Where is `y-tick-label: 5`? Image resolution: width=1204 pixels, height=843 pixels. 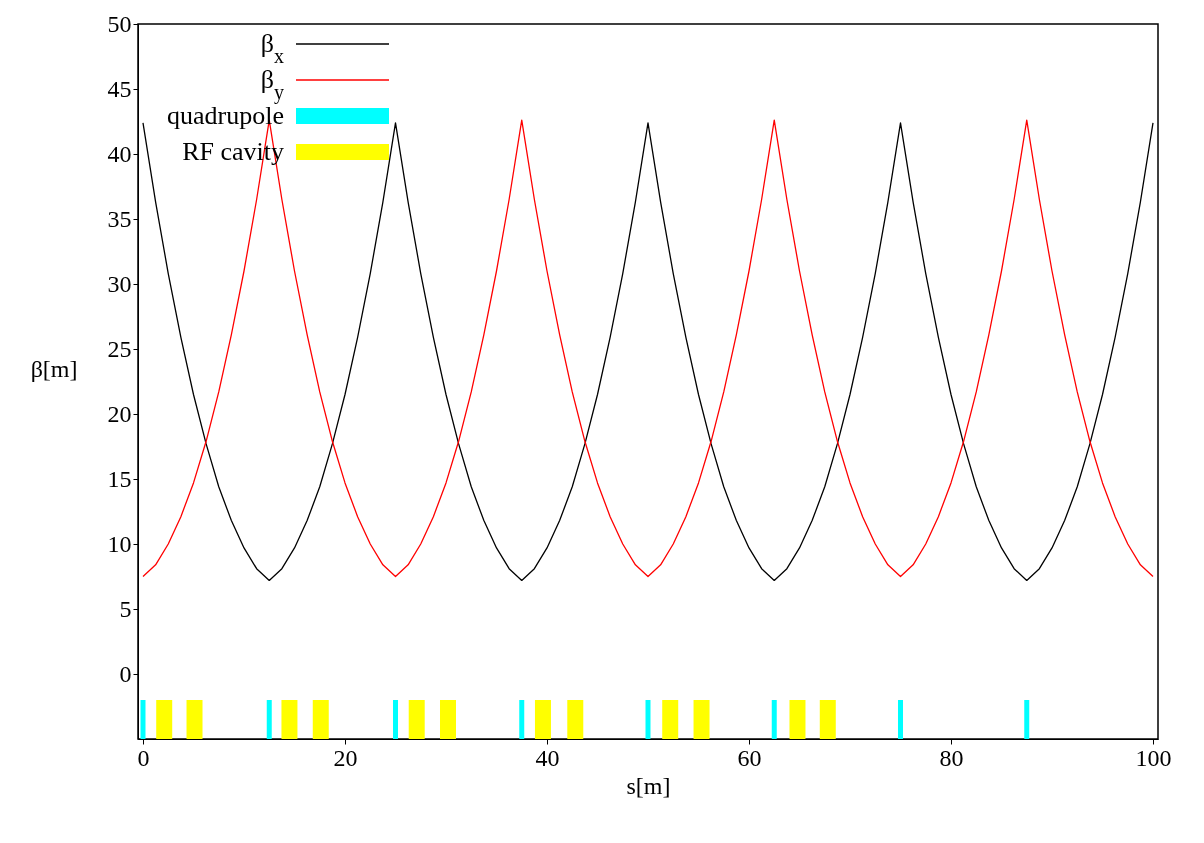 y-tick-label: 5 is located at coordinates (125, 608).